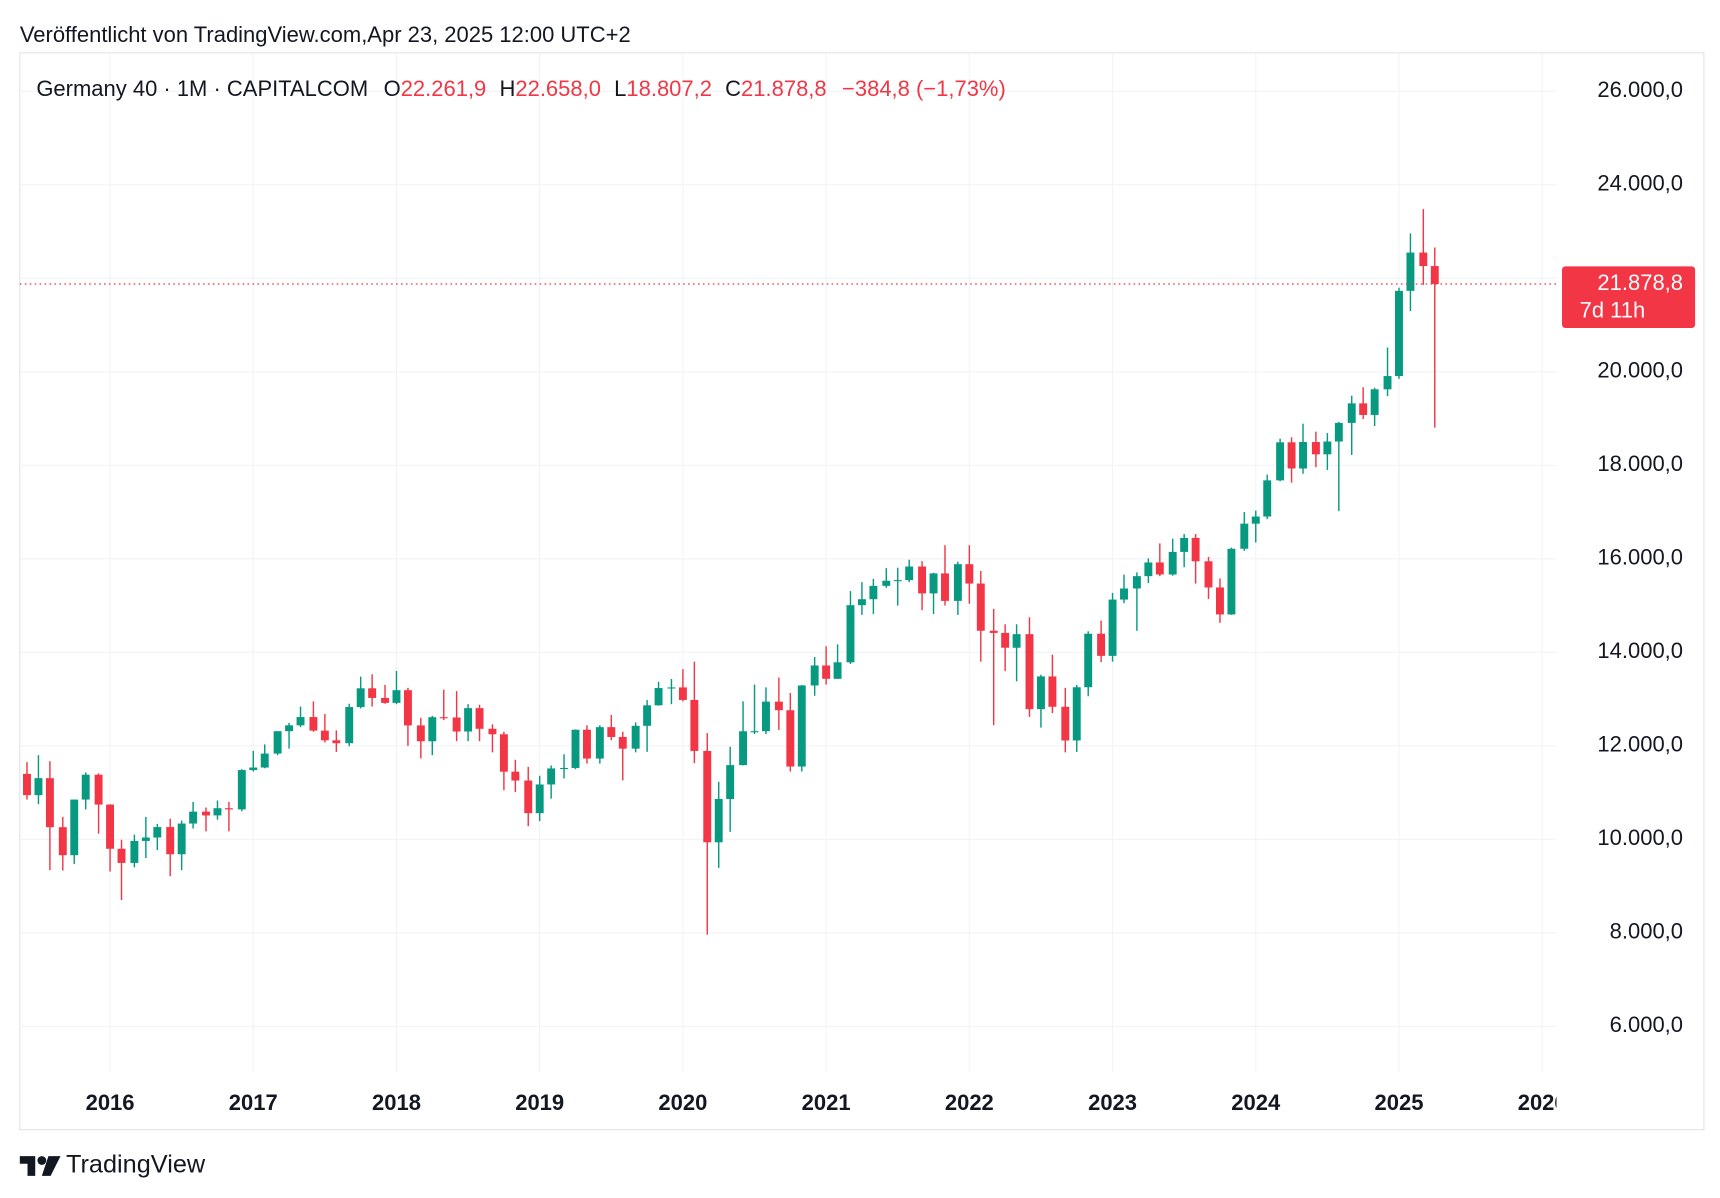 This screenshot has width=1720, height=1198. Describe the element at coordinates (507, 88) in the screenshot. I see `ohlc-key: H` at that location.